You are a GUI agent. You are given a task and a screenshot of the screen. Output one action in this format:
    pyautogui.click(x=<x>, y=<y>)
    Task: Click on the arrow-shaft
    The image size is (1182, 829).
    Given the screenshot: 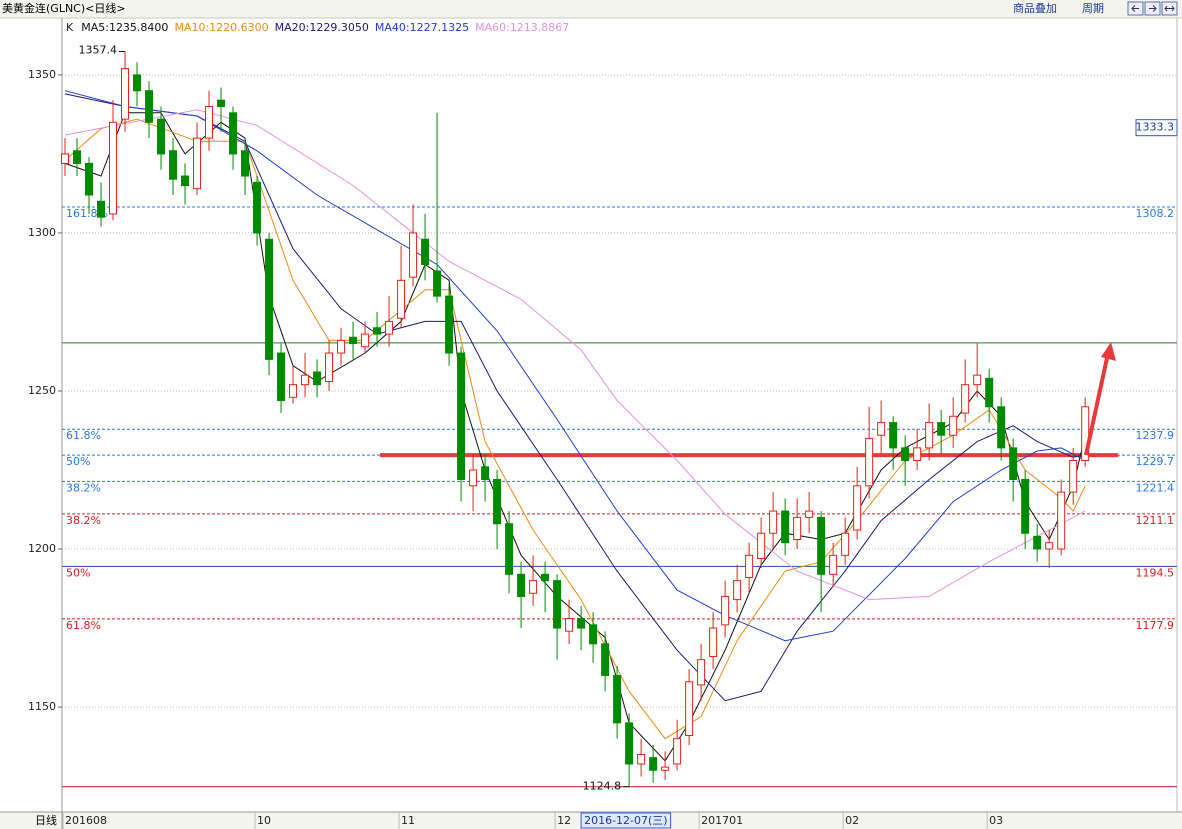 What is the action you would take?
    pyautogui.click(x=1096, y=406)
    